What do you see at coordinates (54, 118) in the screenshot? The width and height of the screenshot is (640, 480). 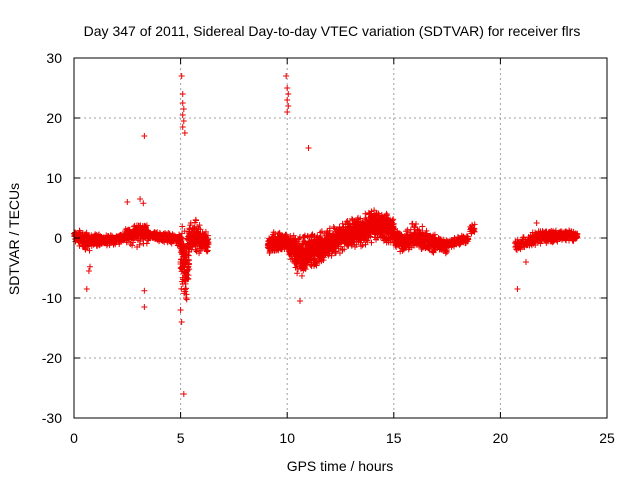 I see `y-tick-label: 20` at bounding box center [54, 118].